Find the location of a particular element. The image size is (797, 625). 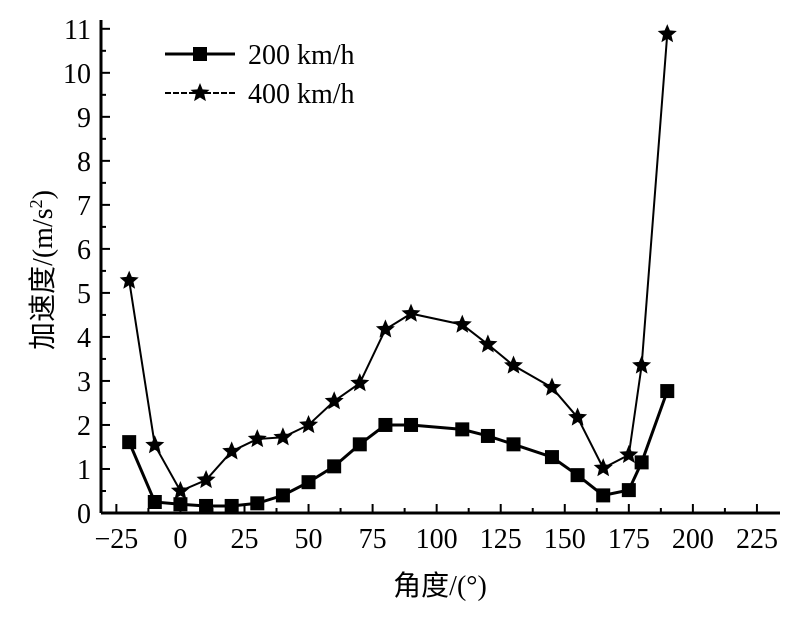

legend-star-shape is located at coordinates (200, 92).